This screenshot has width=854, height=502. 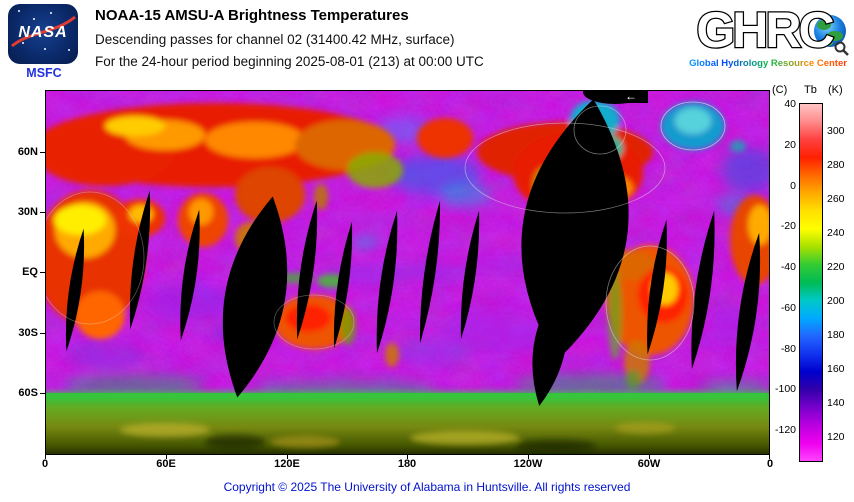 I want to click on lat-label: EQ, so click(x=30, y=272).